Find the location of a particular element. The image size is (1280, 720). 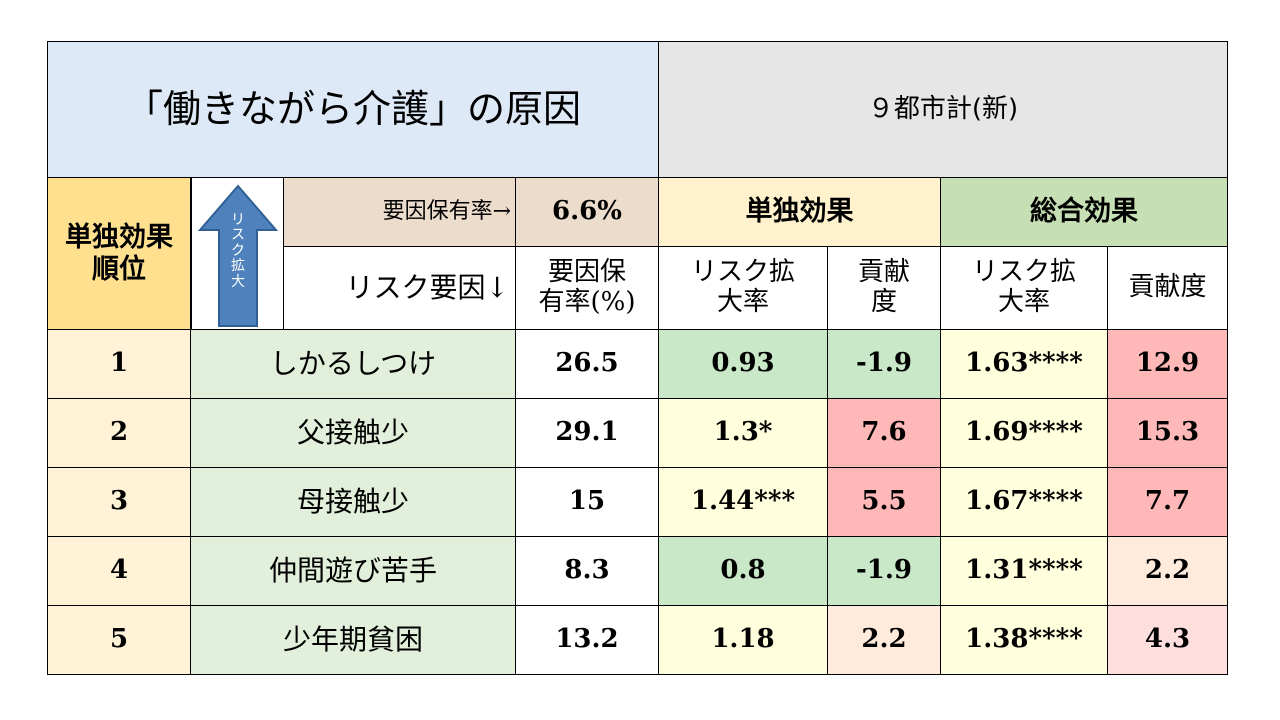

arrow-char-3: ク is located at coordinates (238, 250).